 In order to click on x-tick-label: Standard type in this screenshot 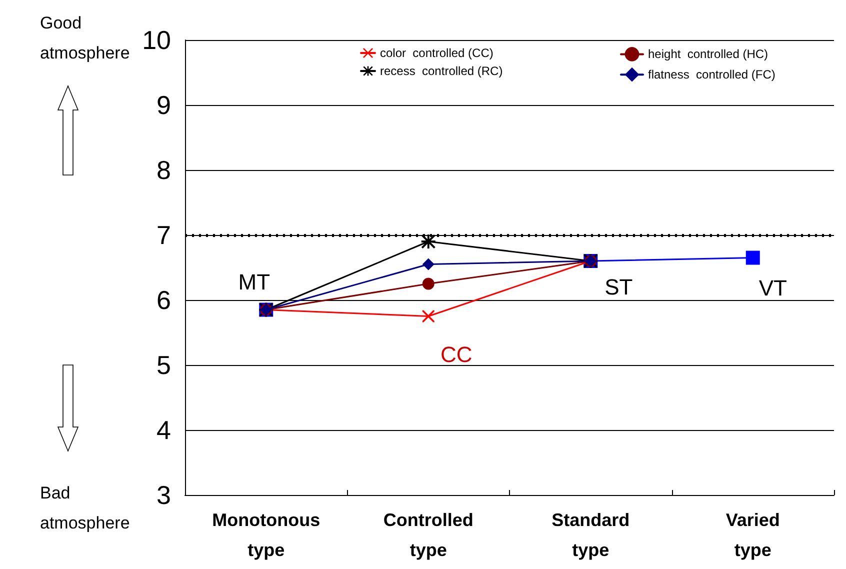, I will do `click(591, 535)`.